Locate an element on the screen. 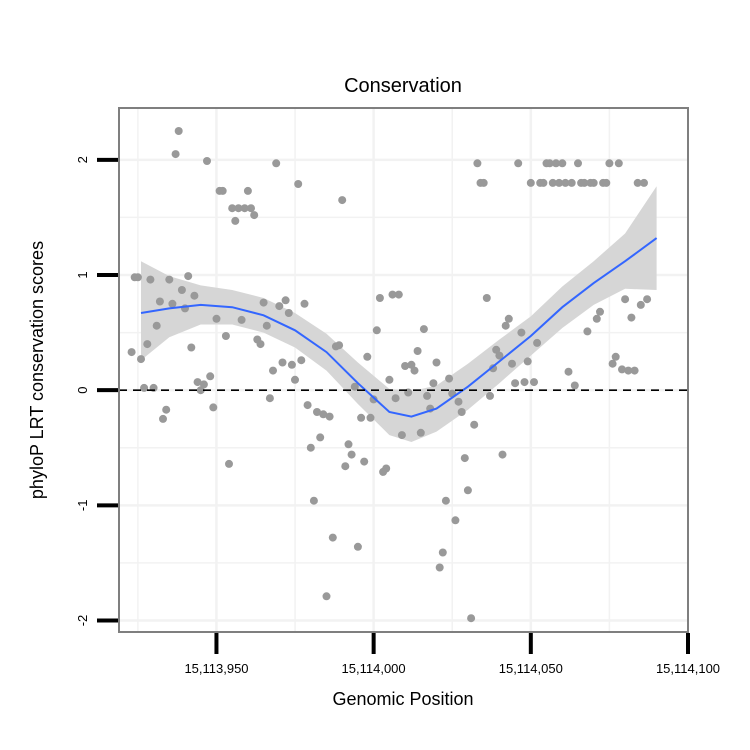 The height and width of the screenshot is (750, 750). y-tick-label: 0 is located at coordinates (82, 390).